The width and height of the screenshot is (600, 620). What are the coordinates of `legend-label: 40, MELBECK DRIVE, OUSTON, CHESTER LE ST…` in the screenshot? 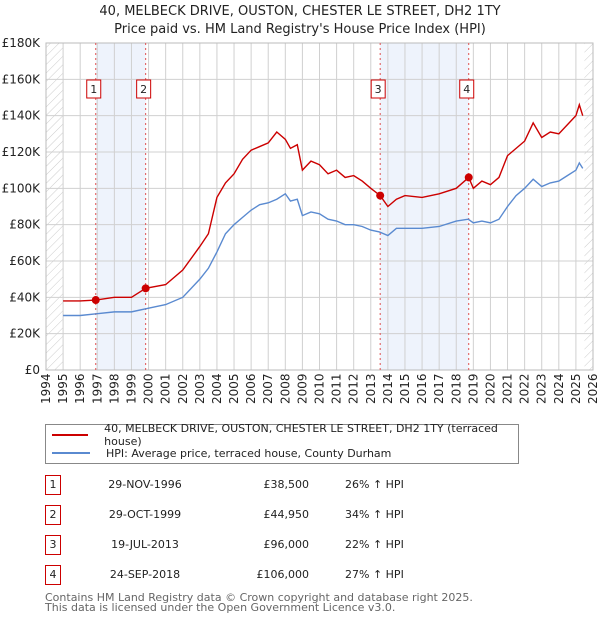 It's located at (301, 435).